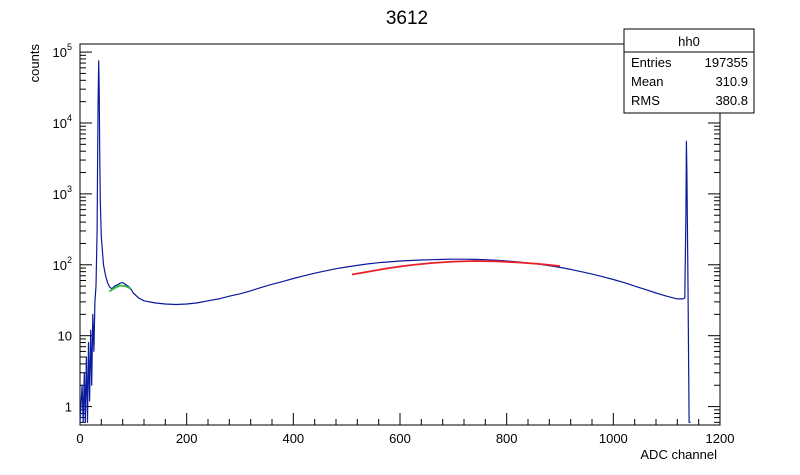 This screenshot has height=475, width=800. I want to click on stats-mean-label: Mean, so click(647, 81).